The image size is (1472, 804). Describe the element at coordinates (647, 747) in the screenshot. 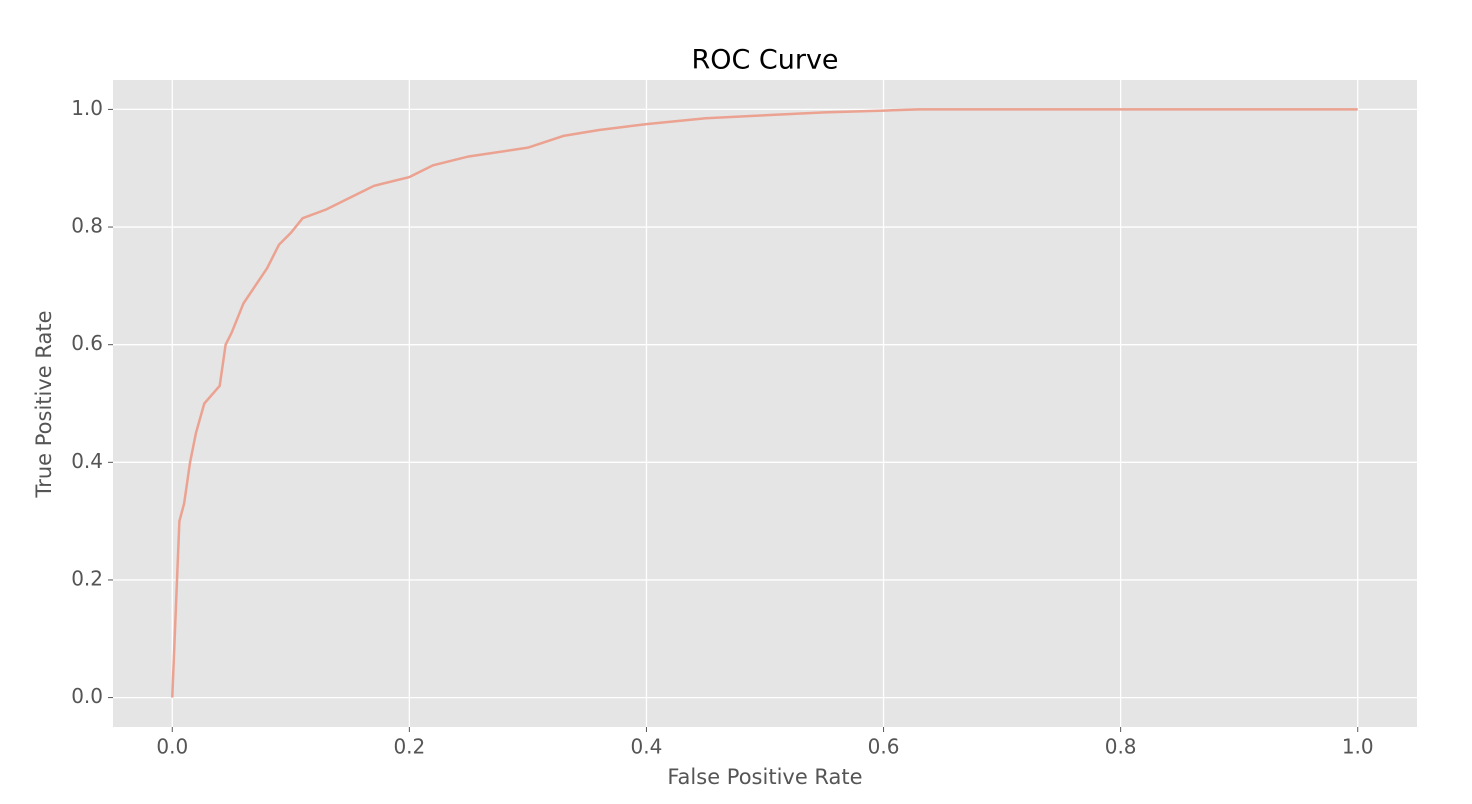

I see `x-tick-label: 0.4` at that location.